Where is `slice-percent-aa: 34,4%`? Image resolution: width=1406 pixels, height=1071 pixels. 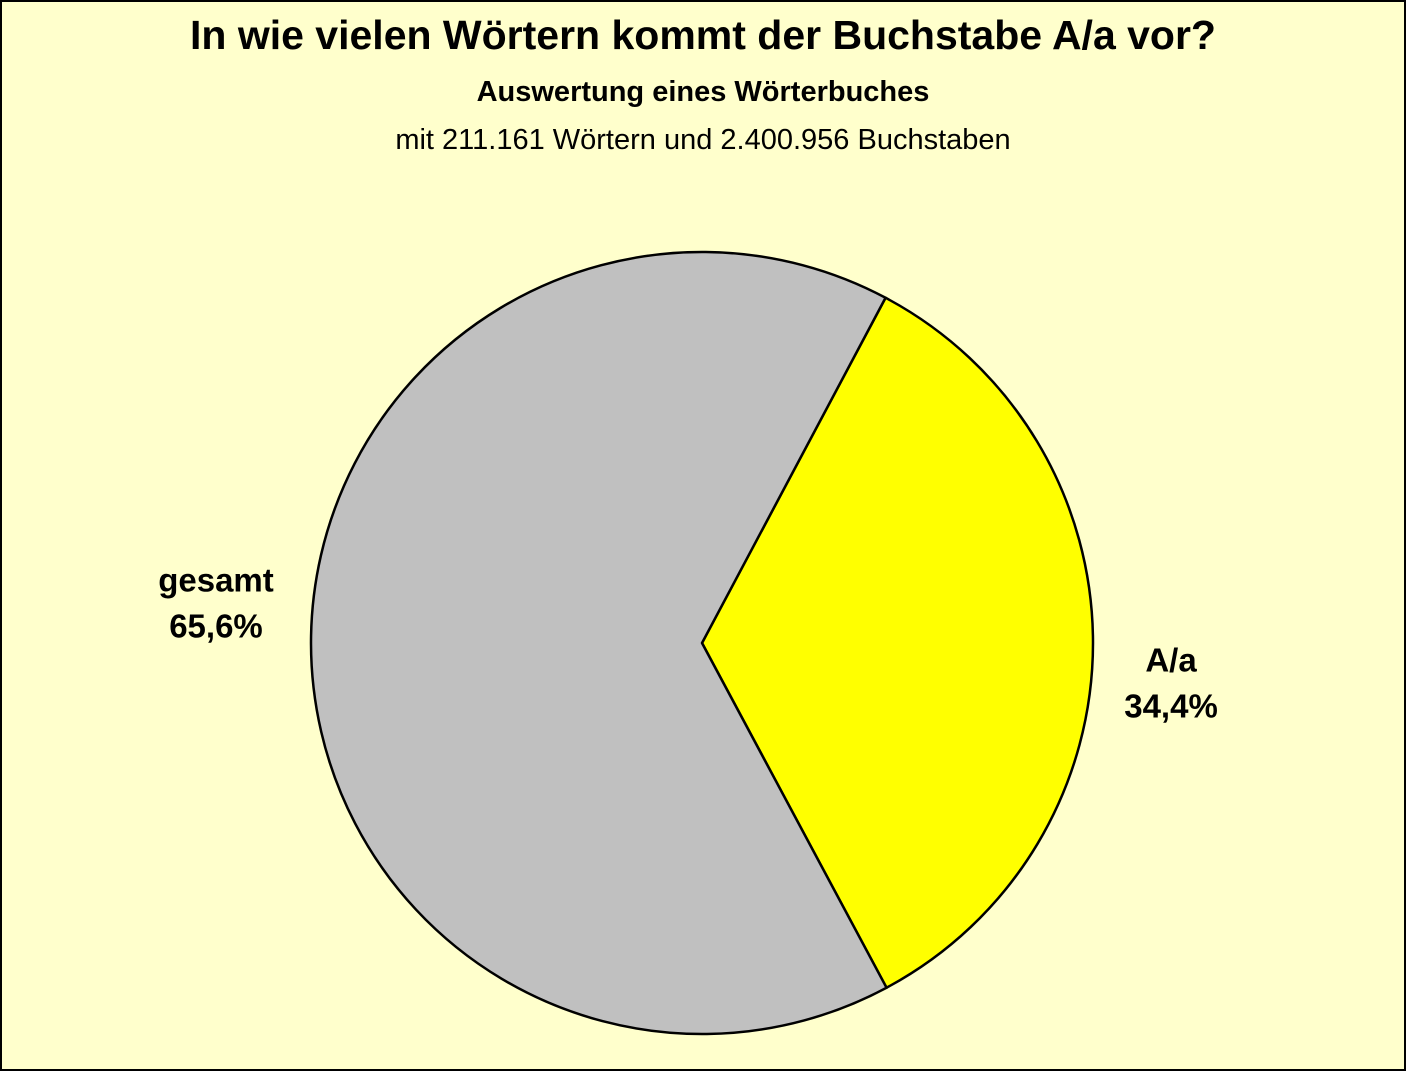
slice-percent-aa: 34,4% is located at coordinates (1171, 705).